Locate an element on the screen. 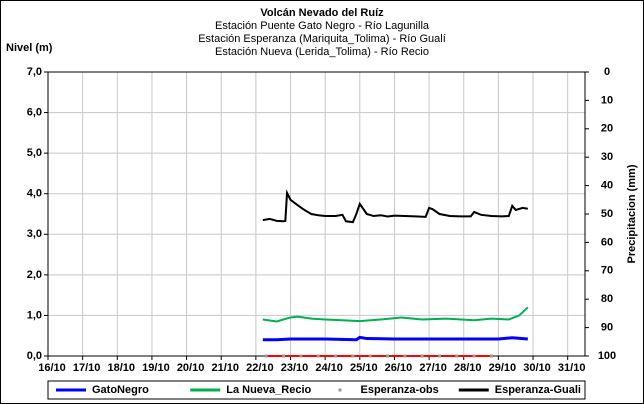 The image size is (644, 404). legend-label: La Nueva_Recio is located at coordinates (268, 390).